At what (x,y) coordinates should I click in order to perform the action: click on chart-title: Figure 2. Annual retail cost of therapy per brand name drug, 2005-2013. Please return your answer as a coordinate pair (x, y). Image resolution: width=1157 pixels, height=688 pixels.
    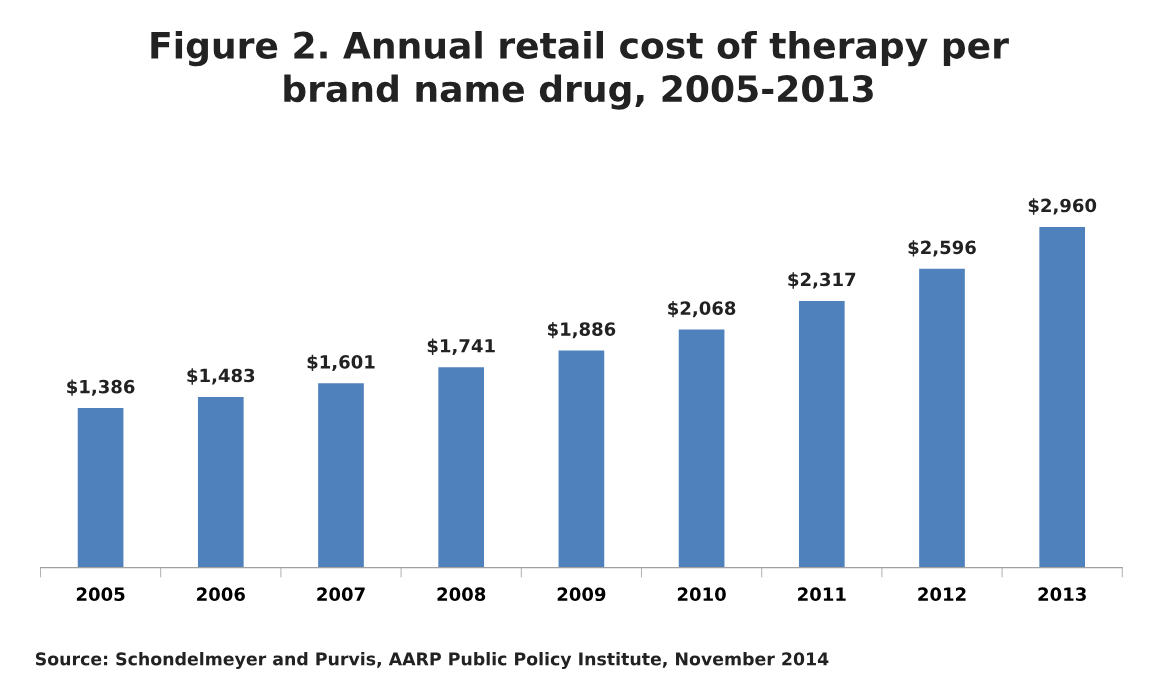
    Looking at the image, I should click on (580, 70).